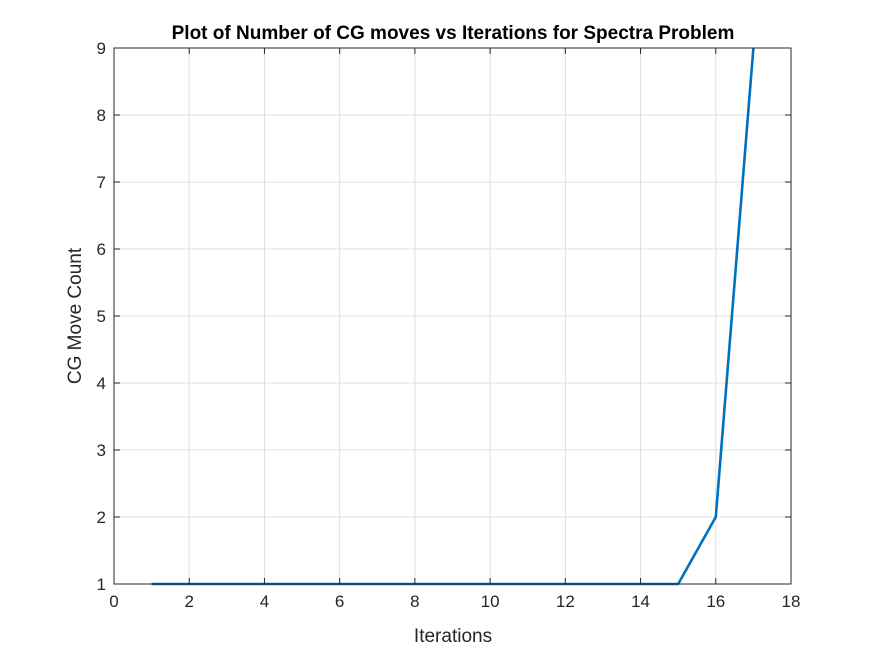  Describe the element at coordinates (715, 601) in the screenshot. I see `x-tick-label: 16` at that location.